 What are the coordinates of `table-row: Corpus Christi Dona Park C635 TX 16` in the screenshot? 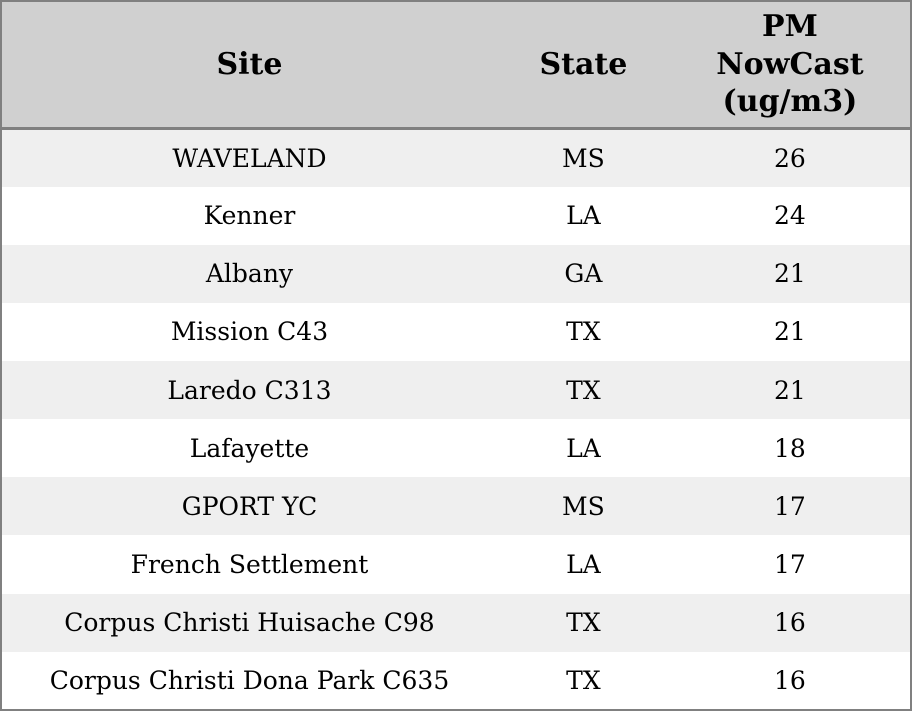 It's located at (456, 680).